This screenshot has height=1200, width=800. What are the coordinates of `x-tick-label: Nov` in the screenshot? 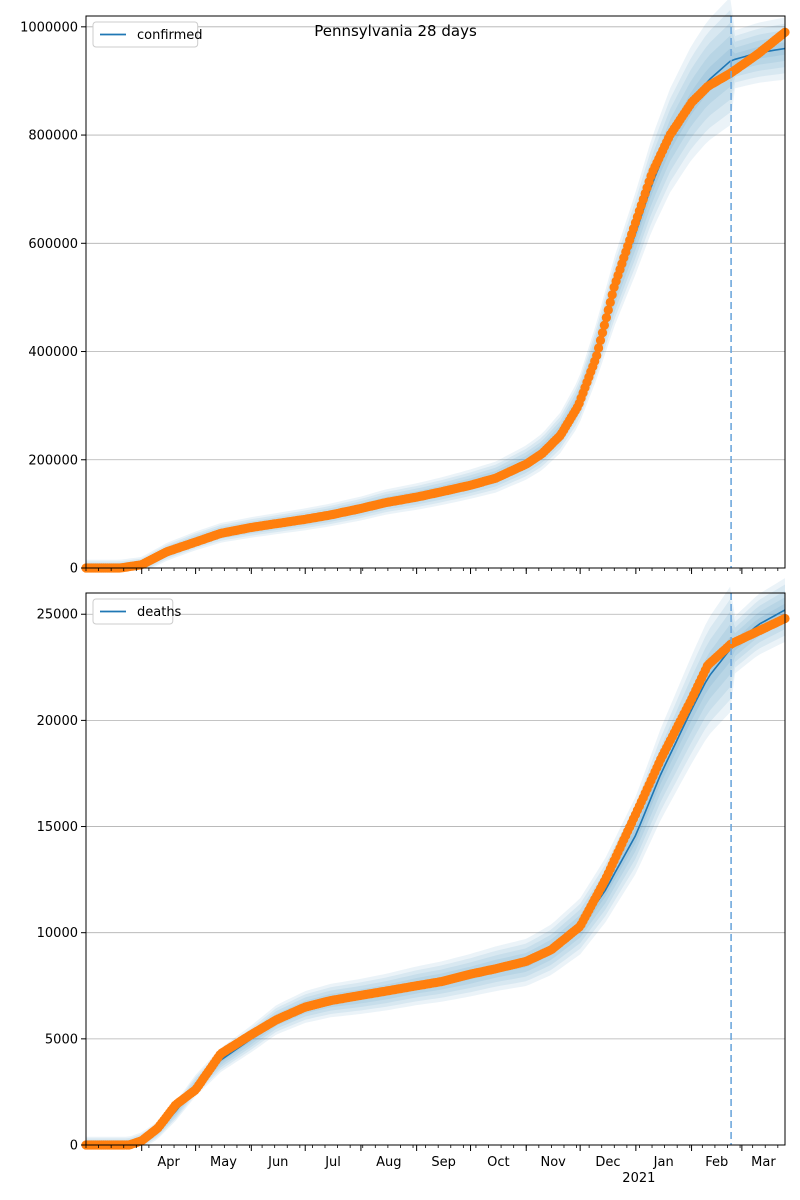 It's located at (554, 1162).